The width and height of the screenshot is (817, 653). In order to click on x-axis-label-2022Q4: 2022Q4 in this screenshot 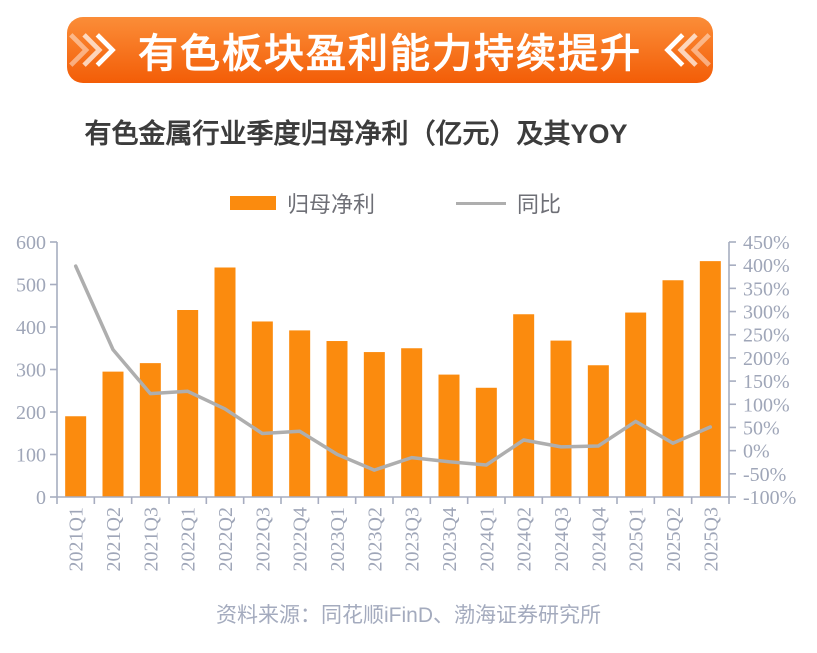, I will do `click(301, 539)`.